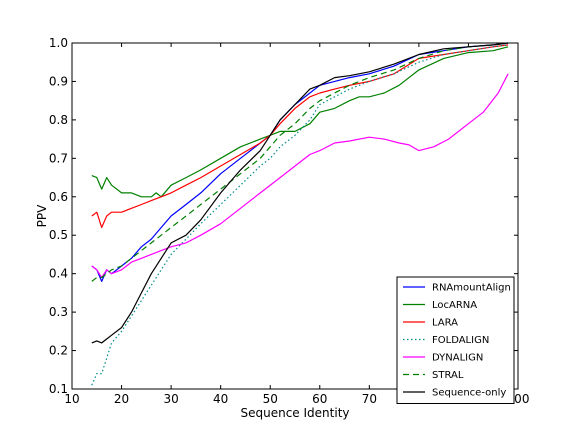  I want to click on y-tick-label: 1.0, so click(58, 43).